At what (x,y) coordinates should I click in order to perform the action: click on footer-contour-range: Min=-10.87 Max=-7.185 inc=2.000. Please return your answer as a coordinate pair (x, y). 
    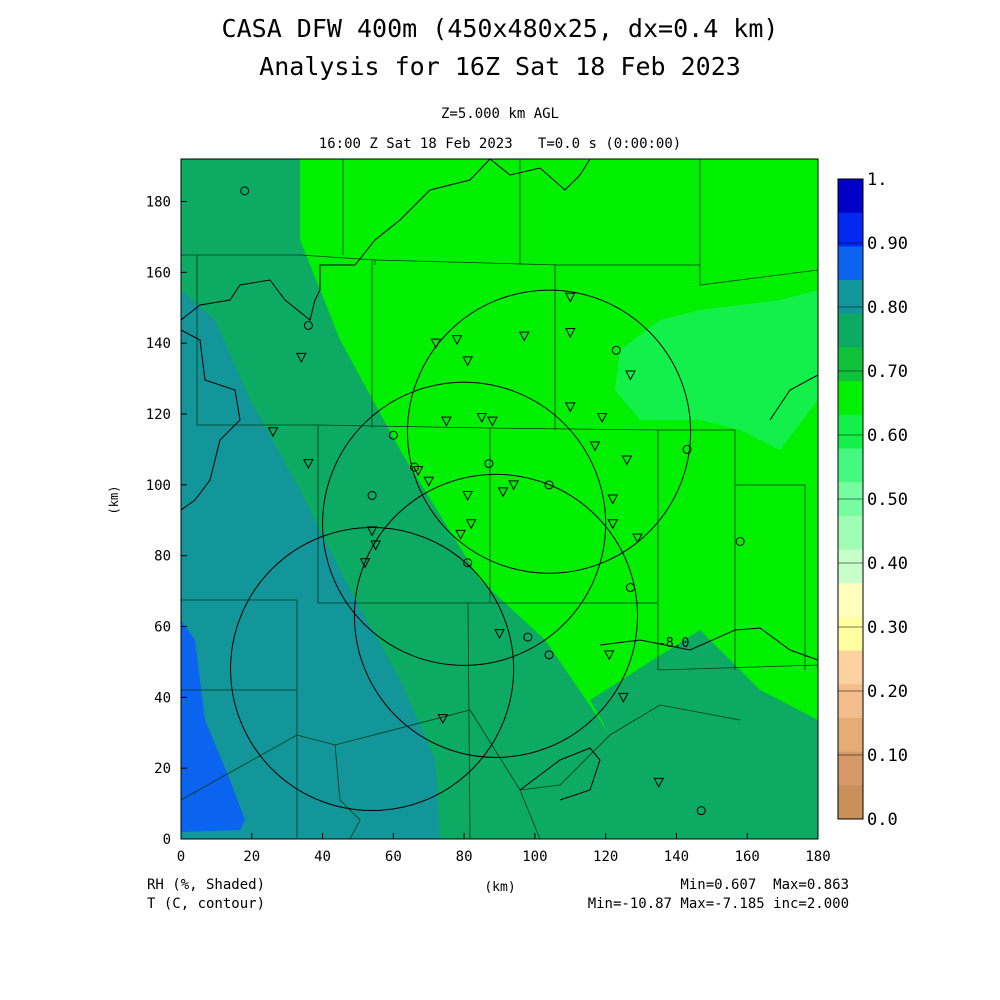
    Looking at the image, I should click on (718, 904).